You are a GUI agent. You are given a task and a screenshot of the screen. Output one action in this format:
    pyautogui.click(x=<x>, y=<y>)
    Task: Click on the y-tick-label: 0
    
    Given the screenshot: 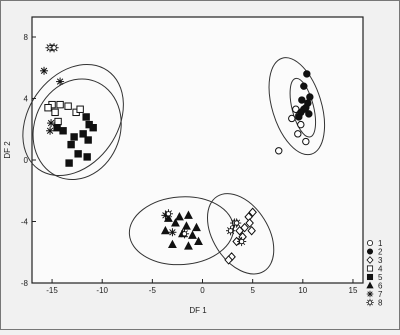 What is the action you would take?
    pyautogui.click(x=26, y=160)
    